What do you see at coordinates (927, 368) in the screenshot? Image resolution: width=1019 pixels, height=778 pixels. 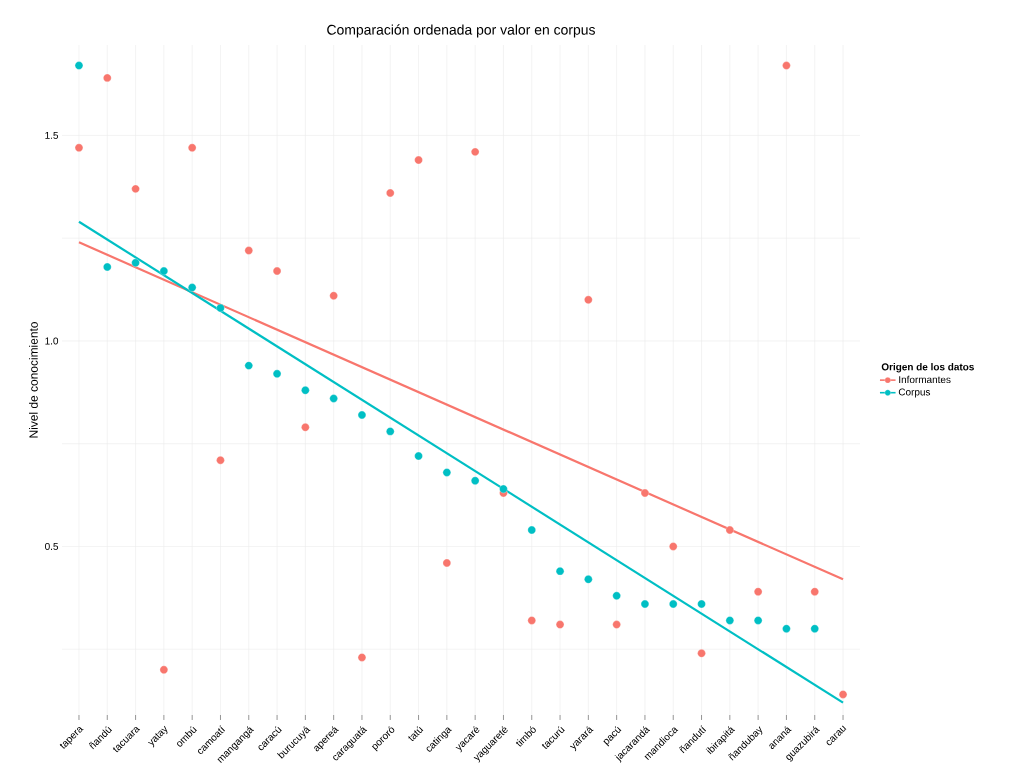 I see `legend-title: Origen de los datos` at bounding box center [927, 368].